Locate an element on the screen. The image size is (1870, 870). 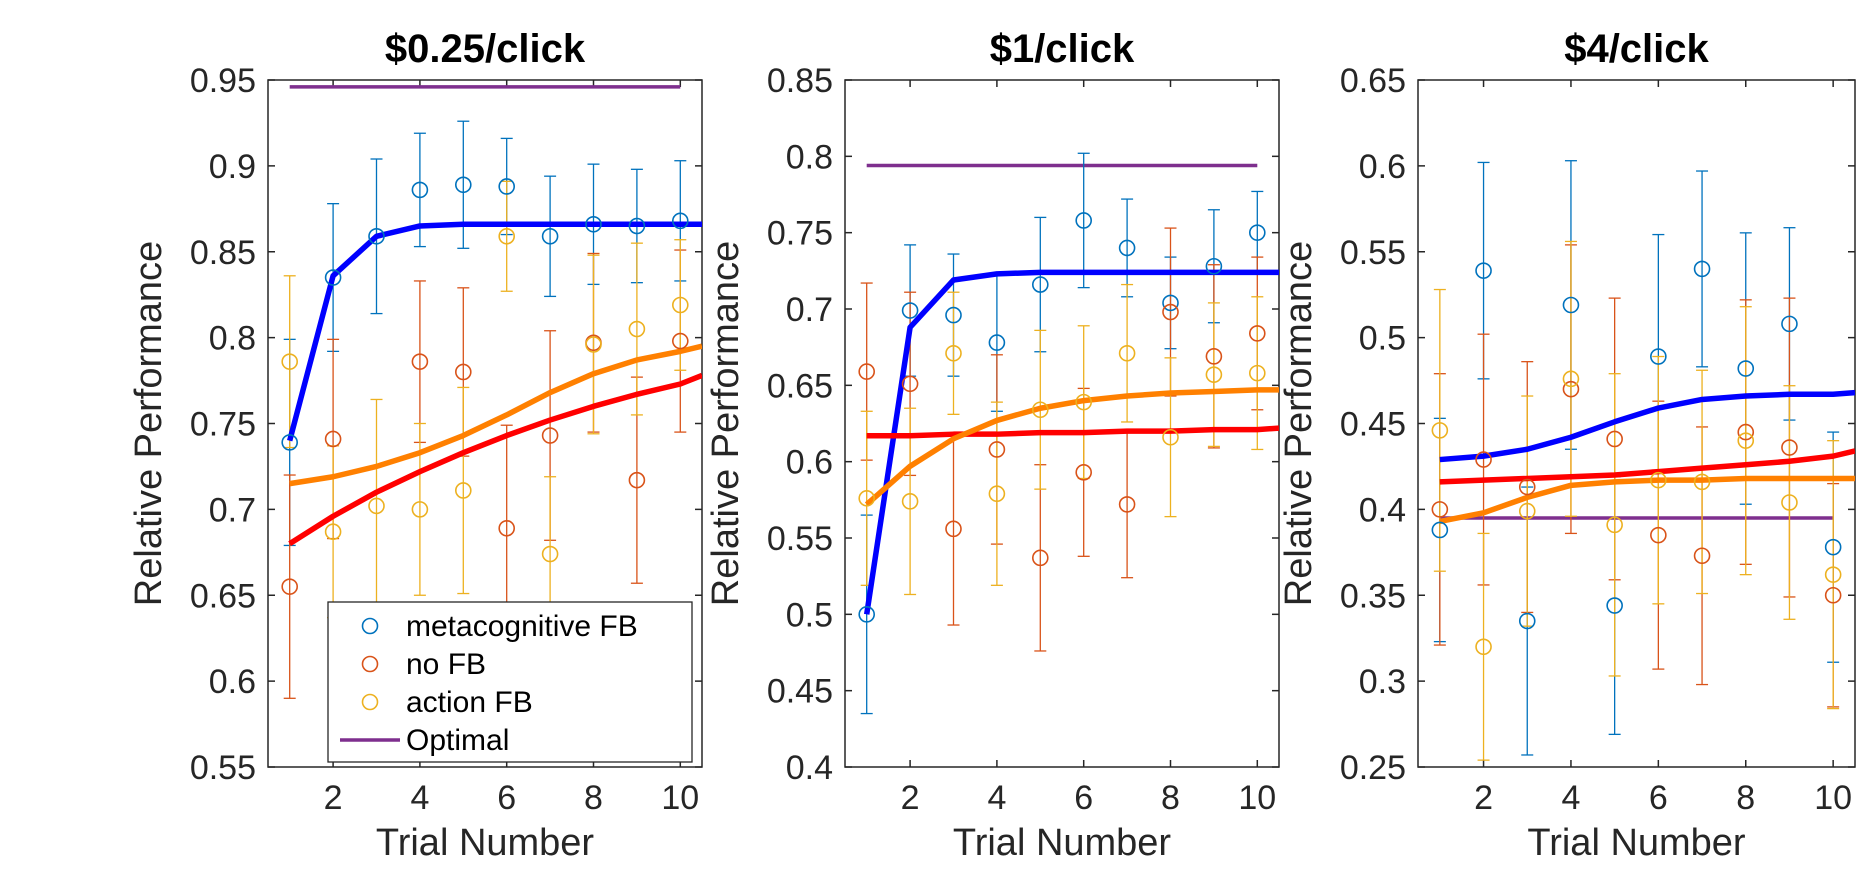
y-tick-label: 0.25 is located at coordinates (1373, 768).